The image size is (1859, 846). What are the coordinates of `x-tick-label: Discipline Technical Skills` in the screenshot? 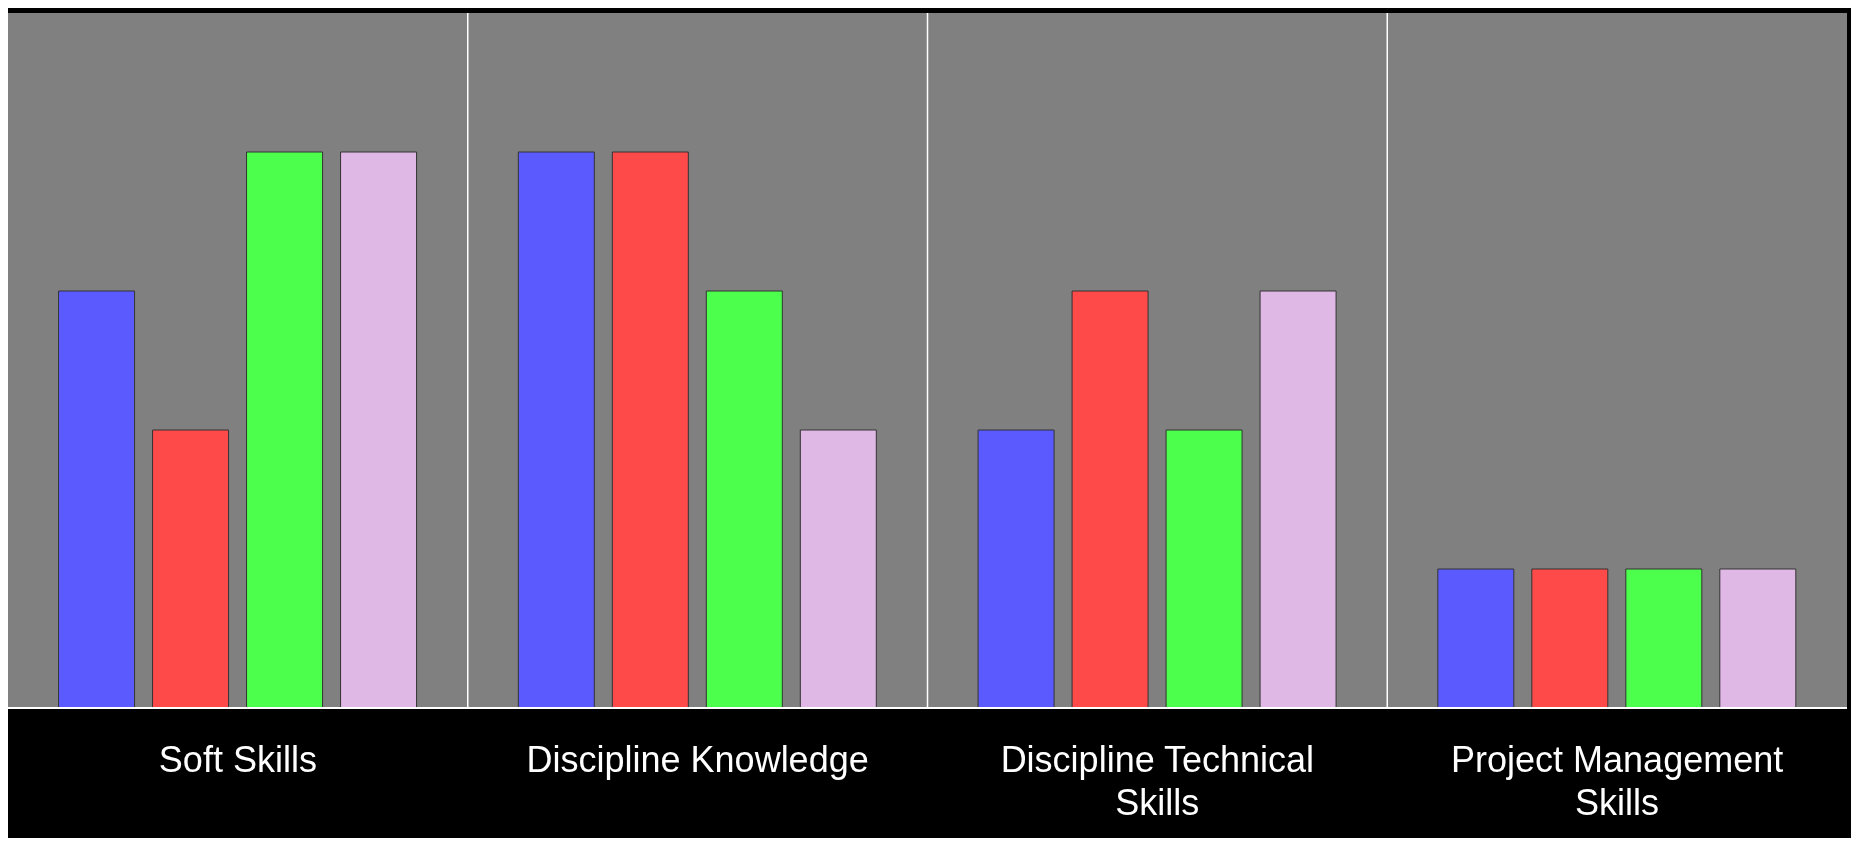 It's located at (1157, 781).